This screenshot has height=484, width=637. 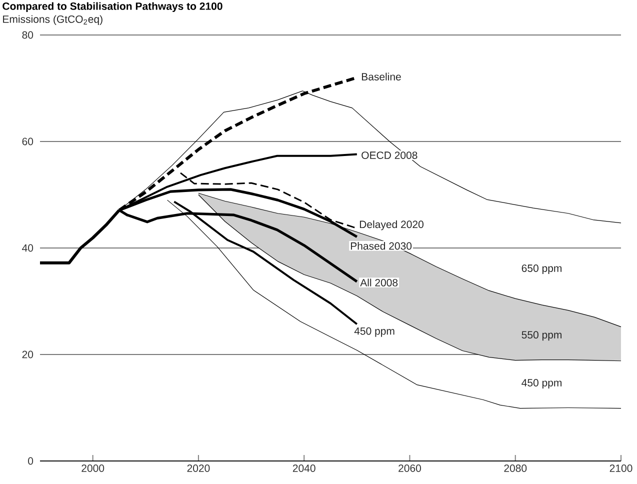 I want to click on x-tick-label: 2100, so click(x=621, y=468).